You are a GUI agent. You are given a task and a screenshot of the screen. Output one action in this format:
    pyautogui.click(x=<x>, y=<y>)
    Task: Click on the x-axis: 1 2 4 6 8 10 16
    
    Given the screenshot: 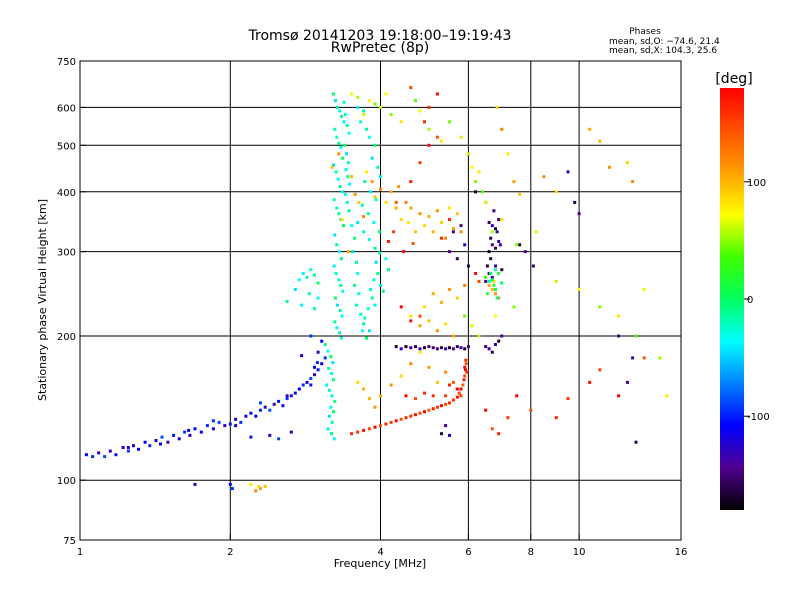 What is the action you would take?
    pyautogui.click(x=382, y=546)
    